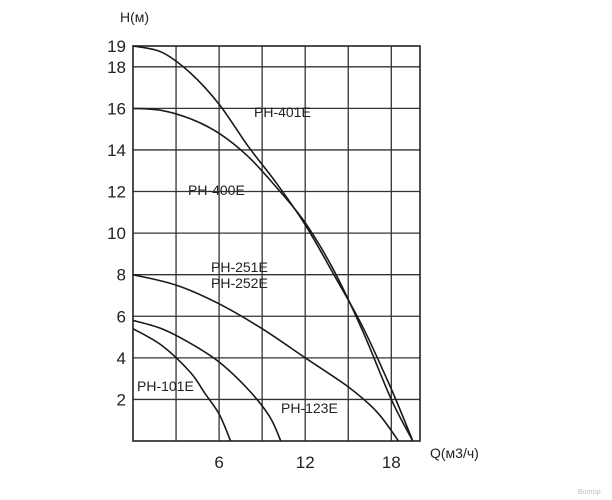  I want to click on y-tick-label: 12, so click(116, 192).